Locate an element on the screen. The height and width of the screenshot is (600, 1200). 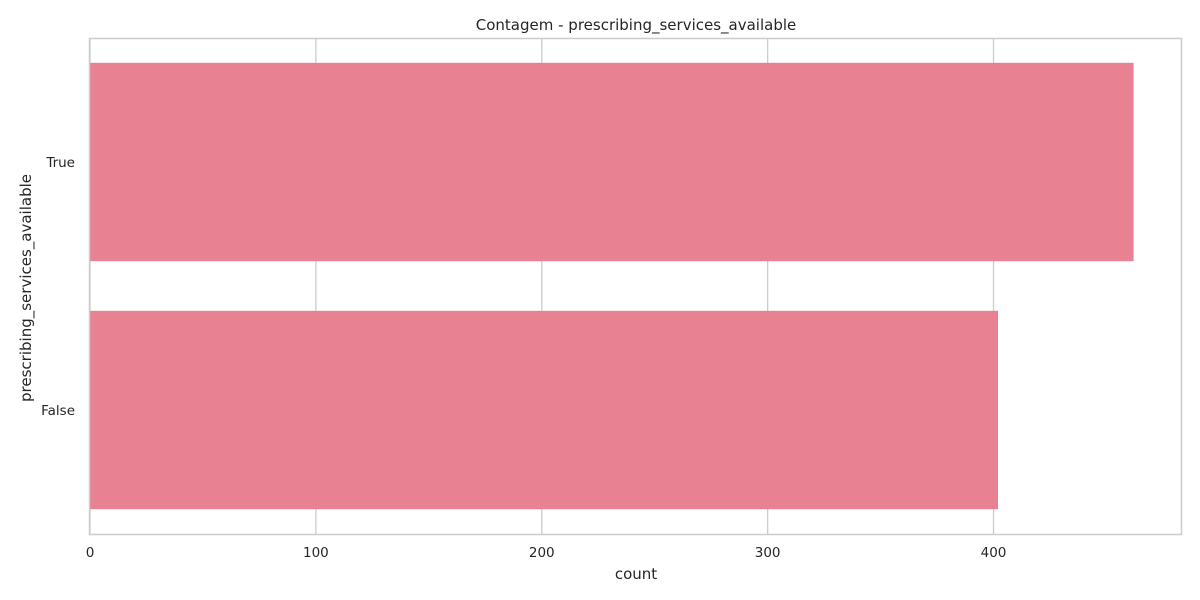
x-axis-label: count is located at coordinates (636, 574).